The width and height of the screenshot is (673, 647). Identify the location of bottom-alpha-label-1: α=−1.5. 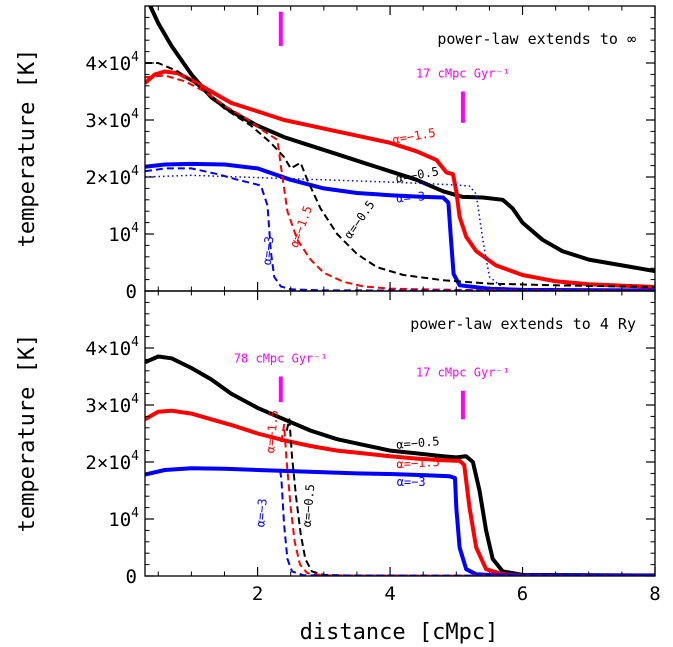
(418, 463).